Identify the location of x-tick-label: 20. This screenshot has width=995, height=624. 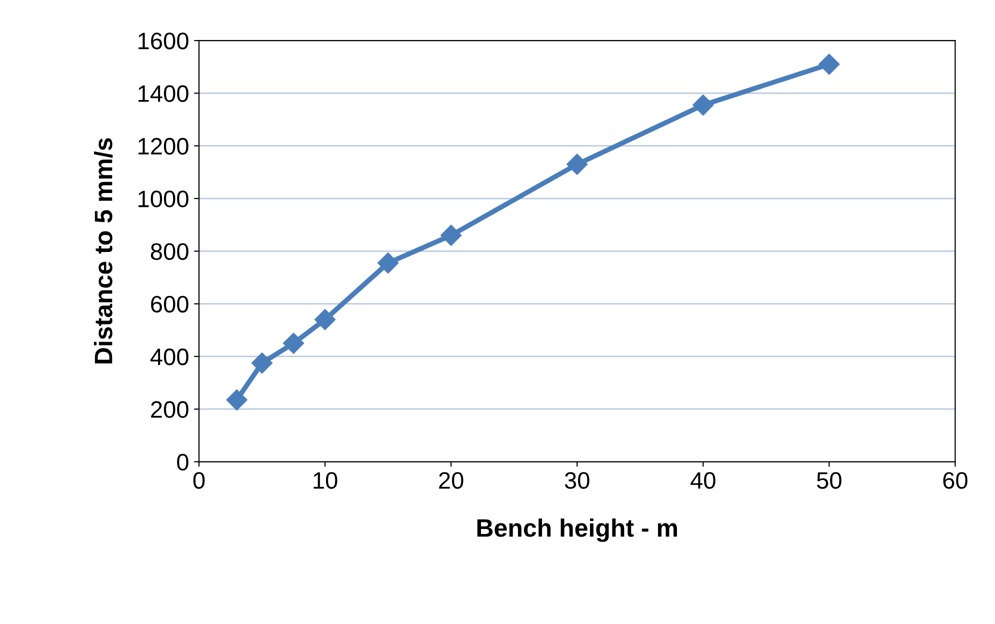
(451, 480).